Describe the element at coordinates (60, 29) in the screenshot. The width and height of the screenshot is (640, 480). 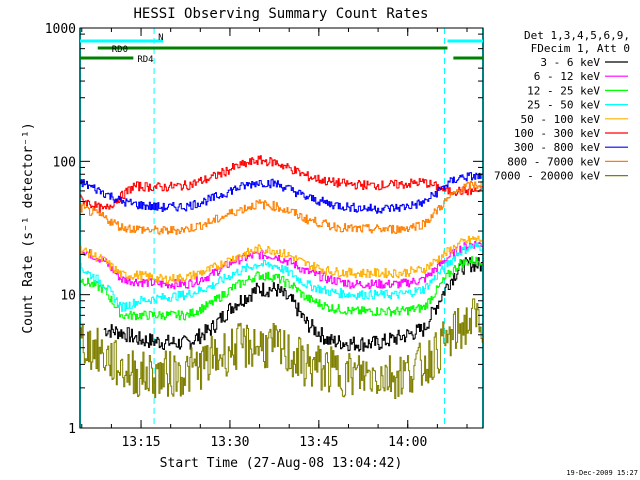
I see `y-tick-label: 1000` at that location.